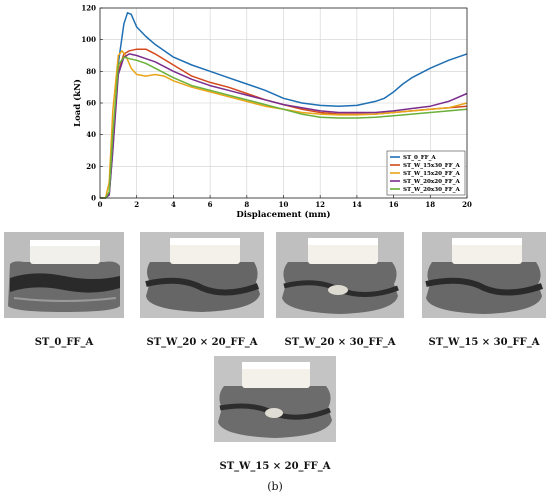 The height and width of the screenshot is (497, 550). I want to click on y-tick-label: 60, so click(91, 103).